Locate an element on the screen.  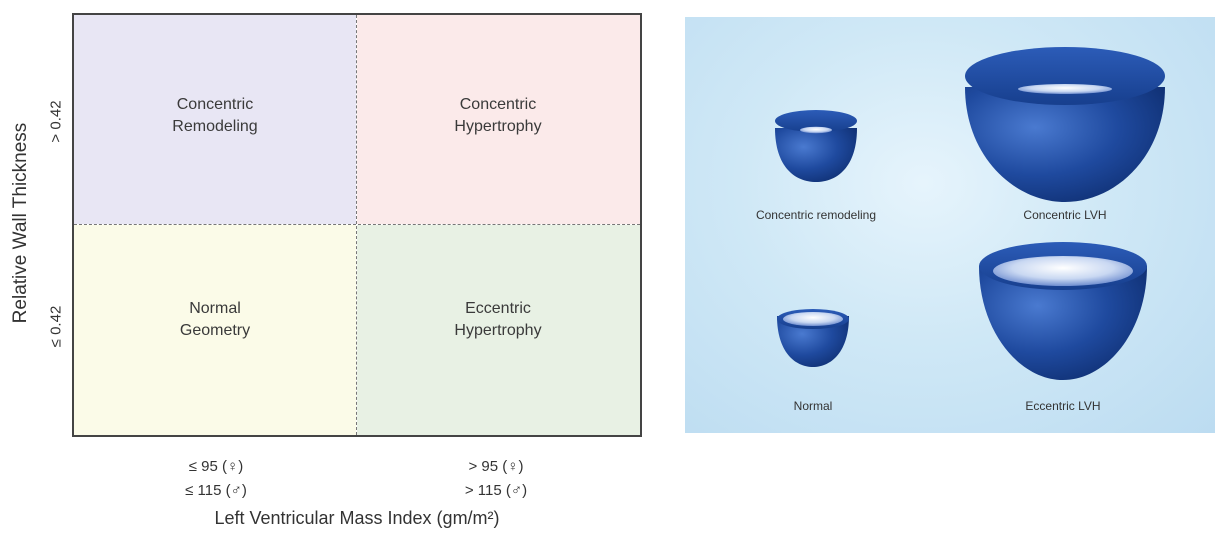
y-tick-lower: ≤ 0.42 is located at coordinates (56, 326).